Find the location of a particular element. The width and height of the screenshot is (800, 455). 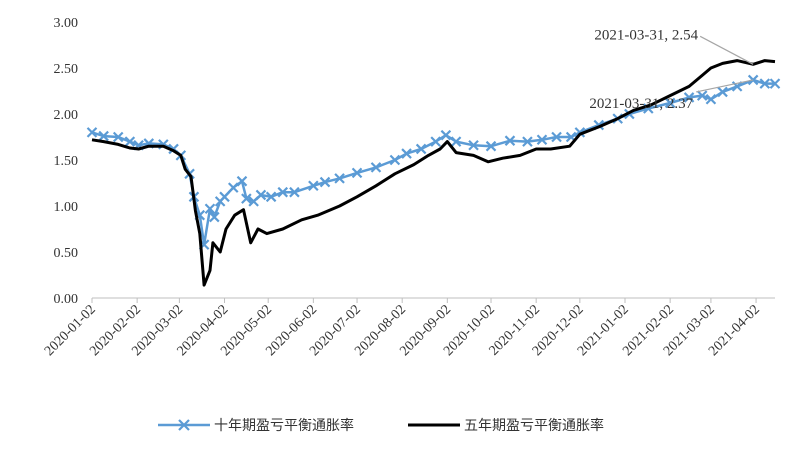

y-tick-label: 1.00 is located at coordinates (66, 207).